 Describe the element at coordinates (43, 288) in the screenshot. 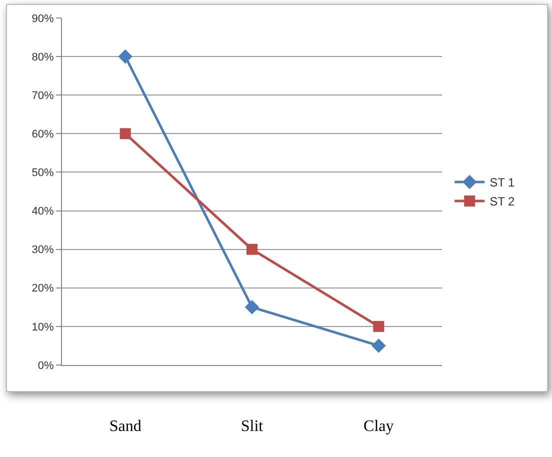

I see `y-tick-label: 20%` at that location.